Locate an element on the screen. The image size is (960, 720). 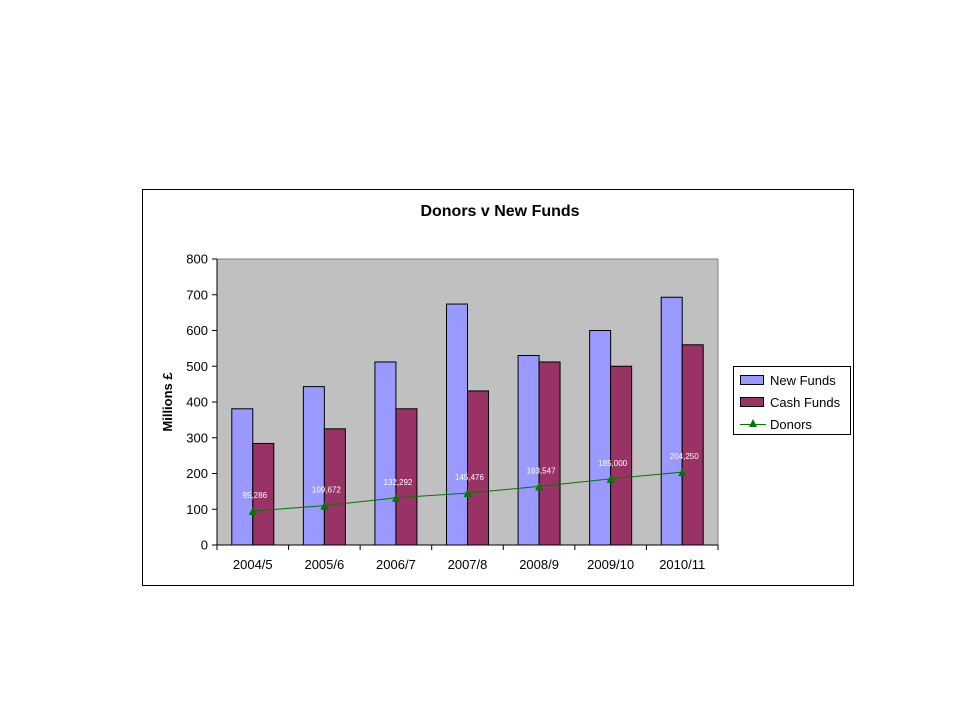
x-tick-label: 2008/9 is located at coordinates (539, 564).